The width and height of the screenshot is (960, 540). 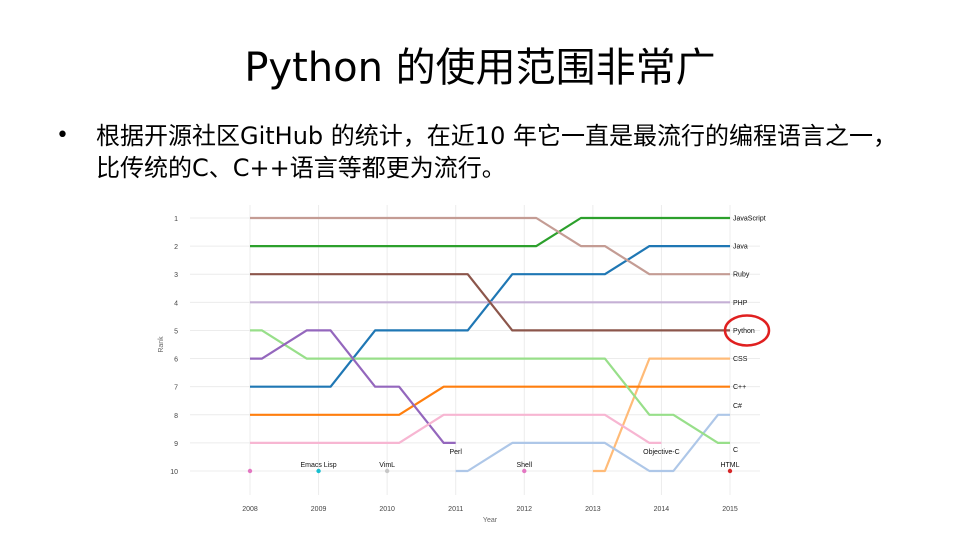 What do you see at coordinates (740, 247) in the screenshot?
I see `series-end-label: Java` at bounding box center [740, 247].